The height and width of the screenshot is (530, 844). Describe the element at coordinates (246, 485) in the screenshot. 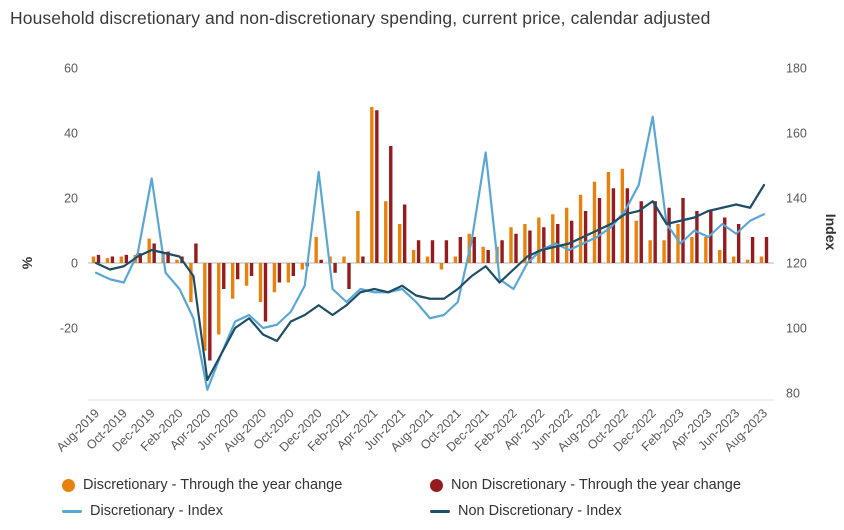

I see `legend-item-discretionary-change: Discretionary - Through the year change` at that location.